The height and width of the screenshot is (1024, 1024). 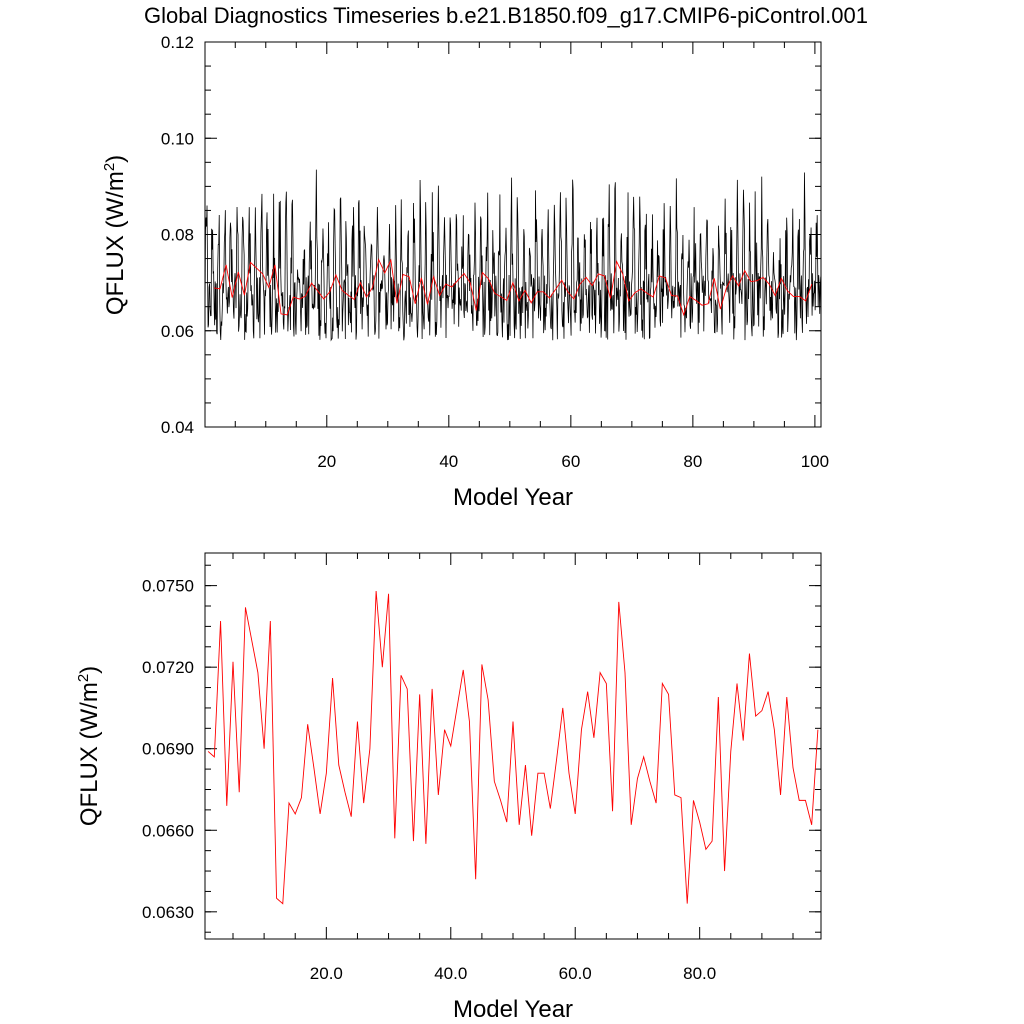 What do you see at coordinates (177, 235) in the screenshot?
I see `top-y-tick-label: 0.08` at bounding box center [177, 235].